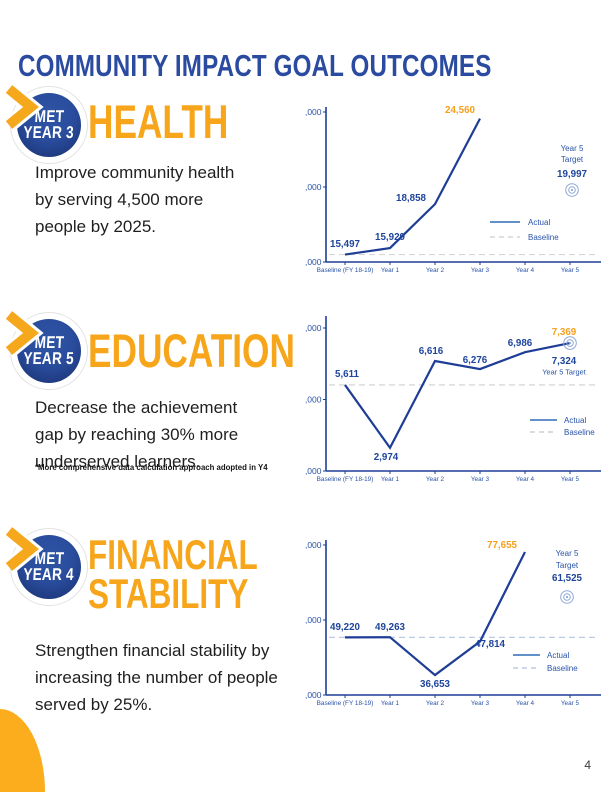  I want to click on met-year-badge: MET YEAR 3, so click(45, 123).